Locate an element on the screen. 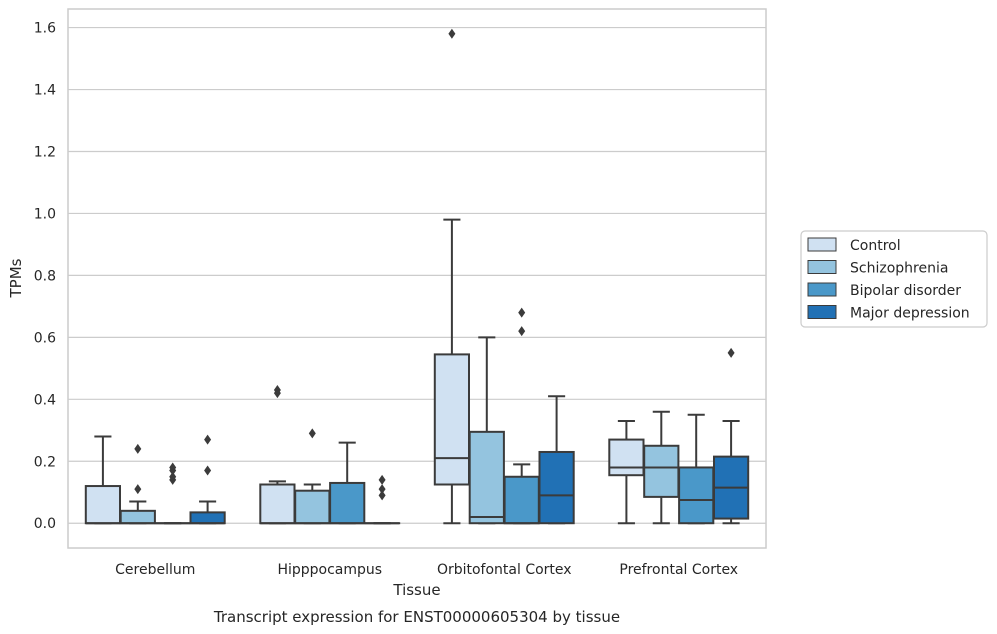 The image size is (997, 634). y-tick-label: 0.2 is located at coordinates (45, 462).